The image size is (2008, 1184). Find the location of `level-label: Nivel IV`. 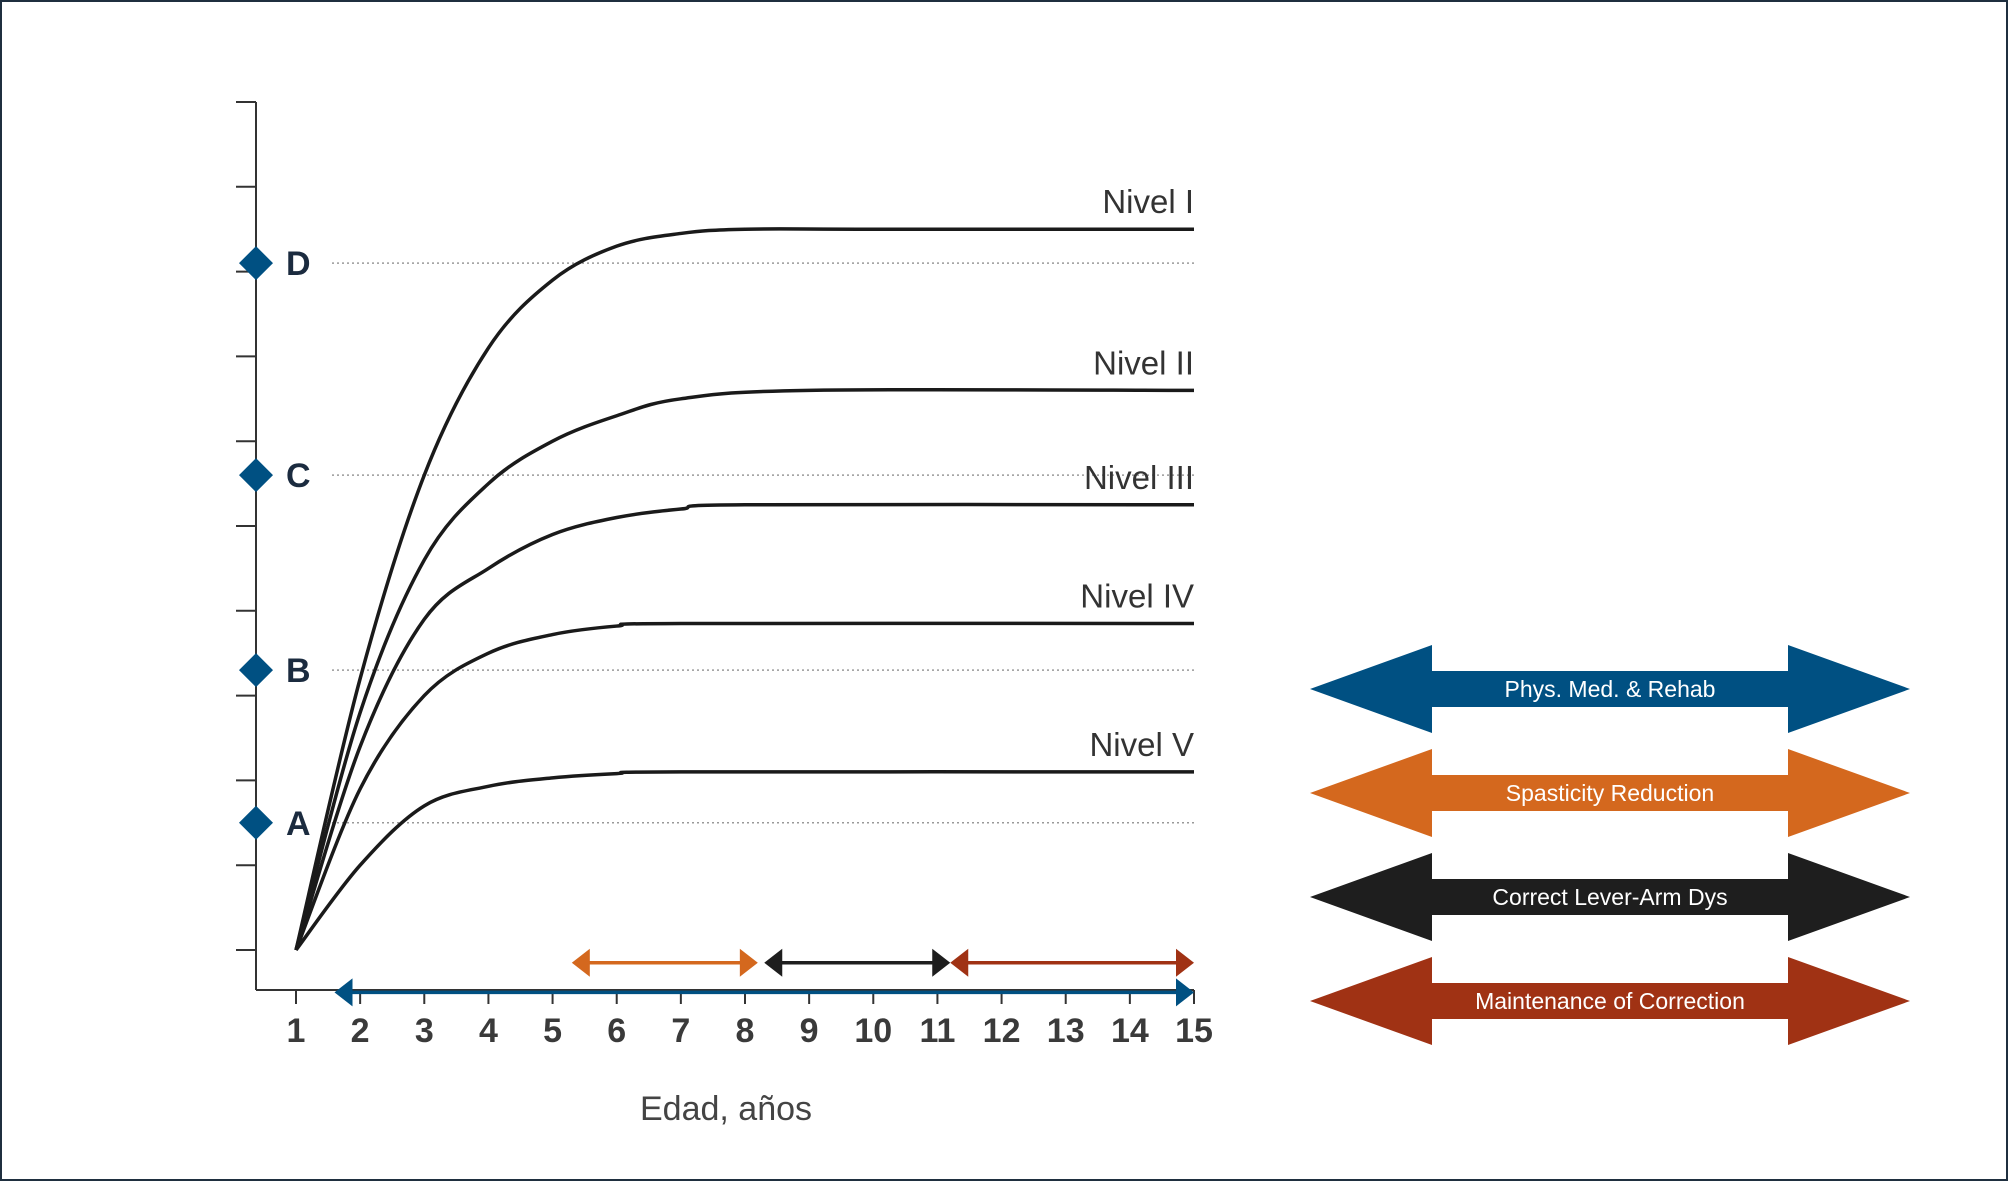

level-label: Nivel IV is located at coordinates (1137, 596).